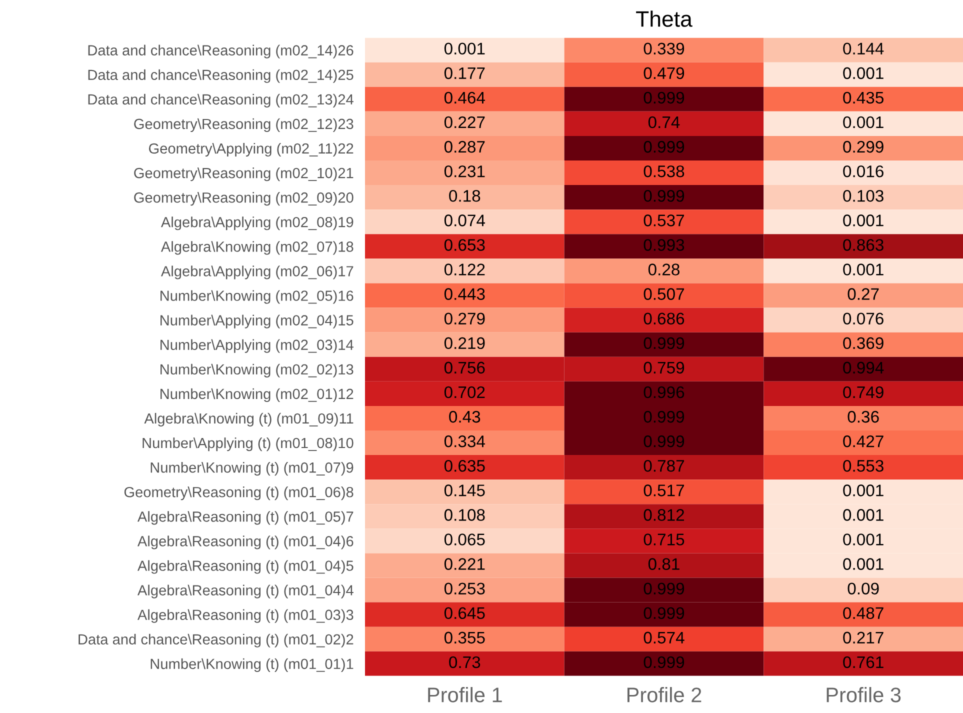 The height and width of the screenshot is (713, 963). I want to click on data-label: 0.279, so click(464, 318).